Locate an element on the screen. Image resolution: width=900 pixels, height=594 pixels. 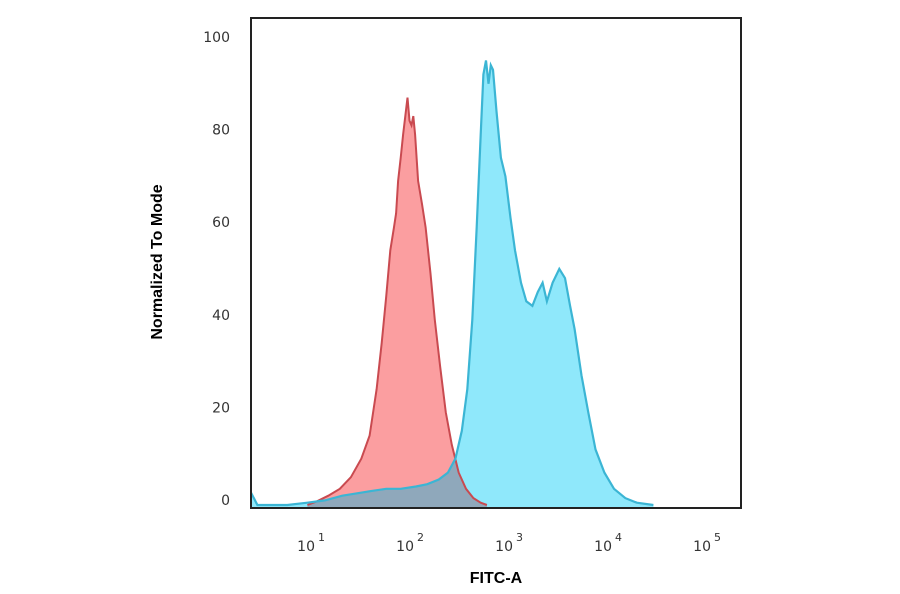
isotype-control-line is located at coordinates (397, 301).